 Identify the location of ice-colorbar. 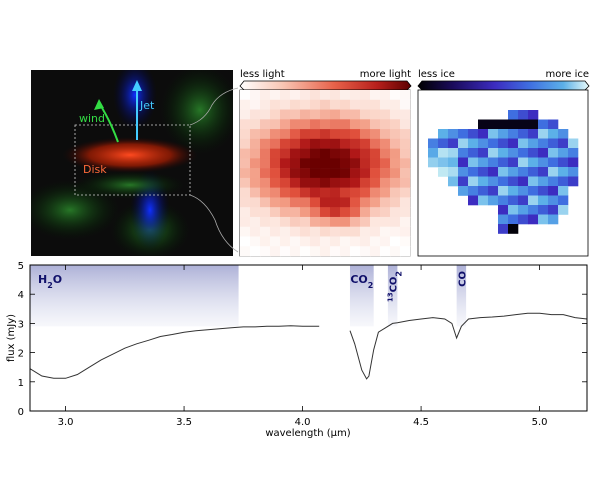
(503, 85).